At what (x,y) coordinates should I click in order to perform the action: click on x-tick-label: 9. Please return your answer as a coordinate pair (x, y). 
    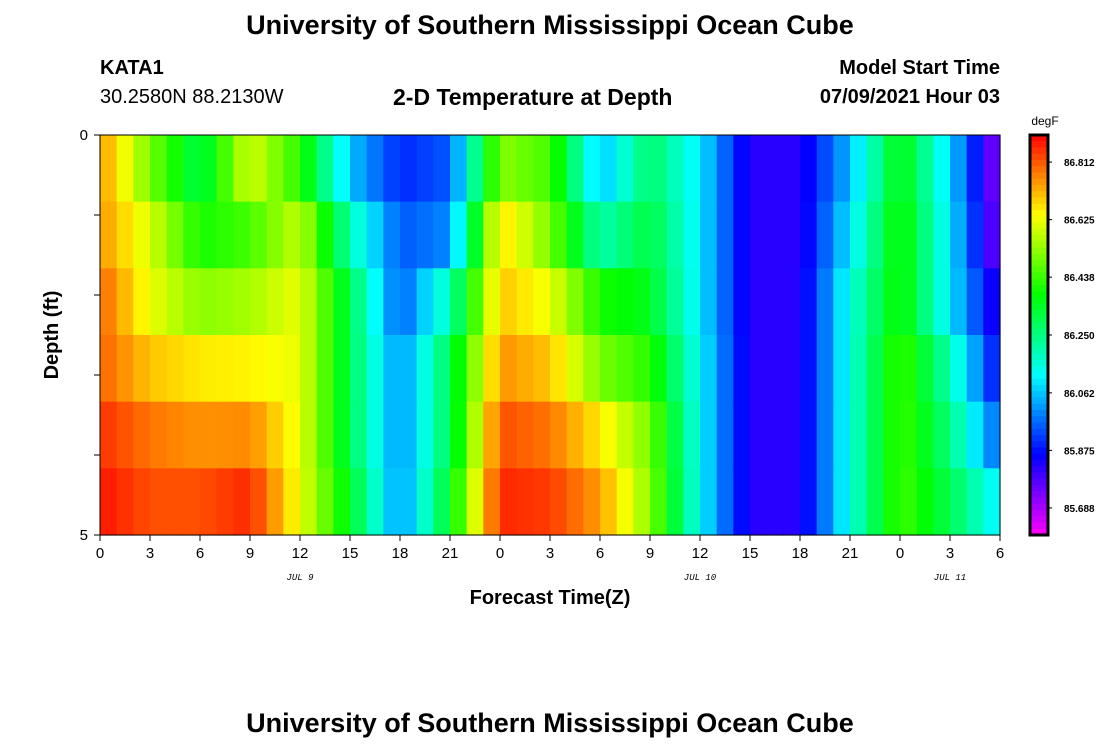
    Looking at the image, I should click on (650, 553).